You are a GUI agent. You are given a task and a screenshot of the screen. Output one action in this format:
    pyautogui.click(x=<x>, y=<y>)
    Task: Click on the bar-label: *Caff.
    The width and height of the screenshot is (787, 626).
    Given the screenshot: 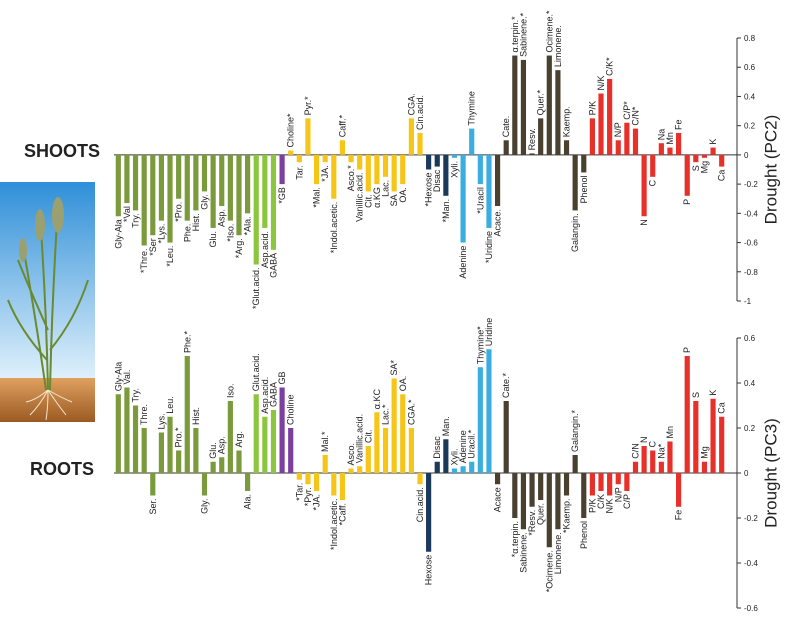 What is the action you would take?
    pyautogui.click(x=342, y=514)
    